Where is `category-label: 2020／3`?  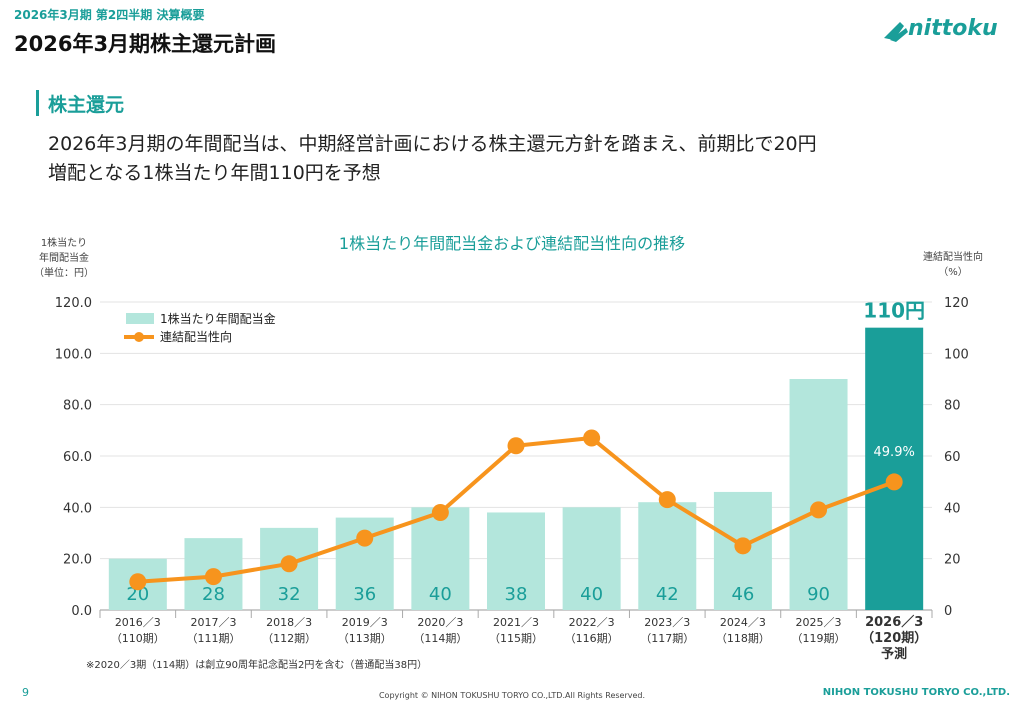 category-label: 2020／3 is located at coordinates (440, 622).